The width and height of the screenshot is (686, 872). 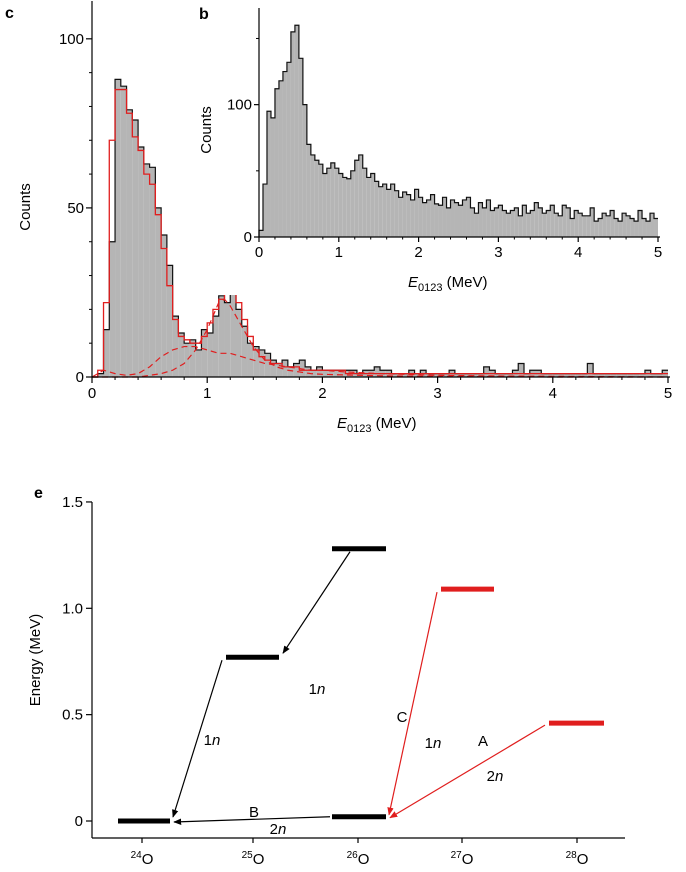 What do you see at coordinates (72, 715) in the screenshot?
I see `panel-e-y-tick-label: 0.5` at bounding box center [72, 715].